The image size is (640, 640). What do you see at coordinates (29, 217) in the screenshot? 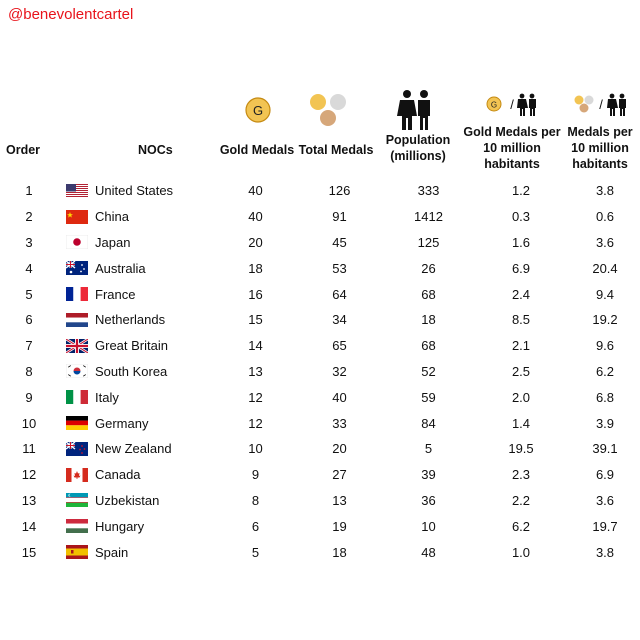
I see `order-cell: 2` at bounding box center [29, 217].